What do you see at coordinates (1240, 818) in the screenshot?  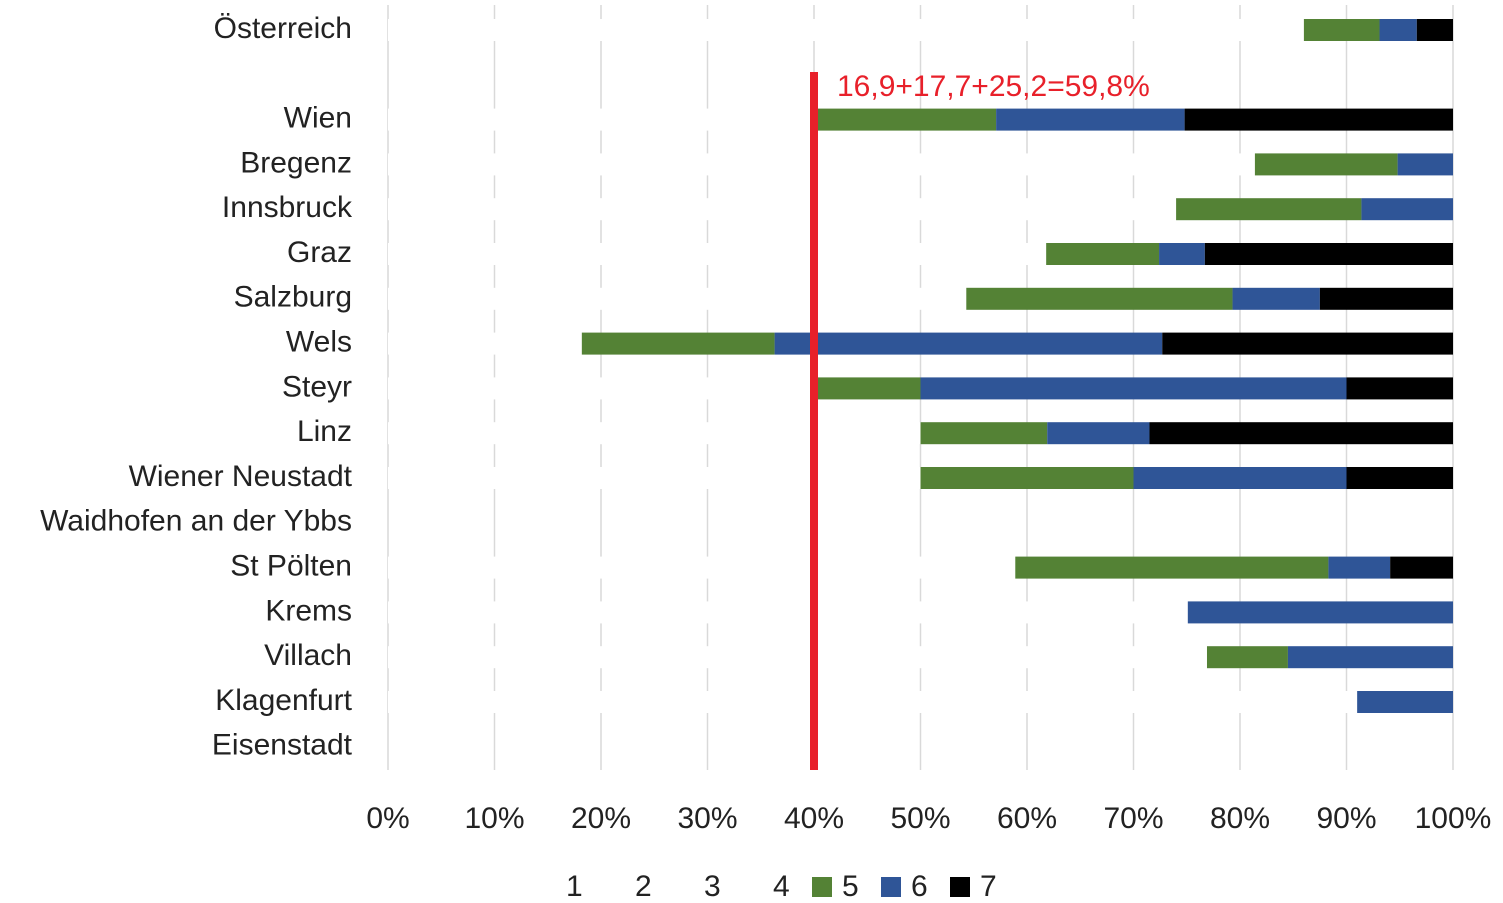 I see `x-tick-label: 80%` at bounding box center [1240, 818].